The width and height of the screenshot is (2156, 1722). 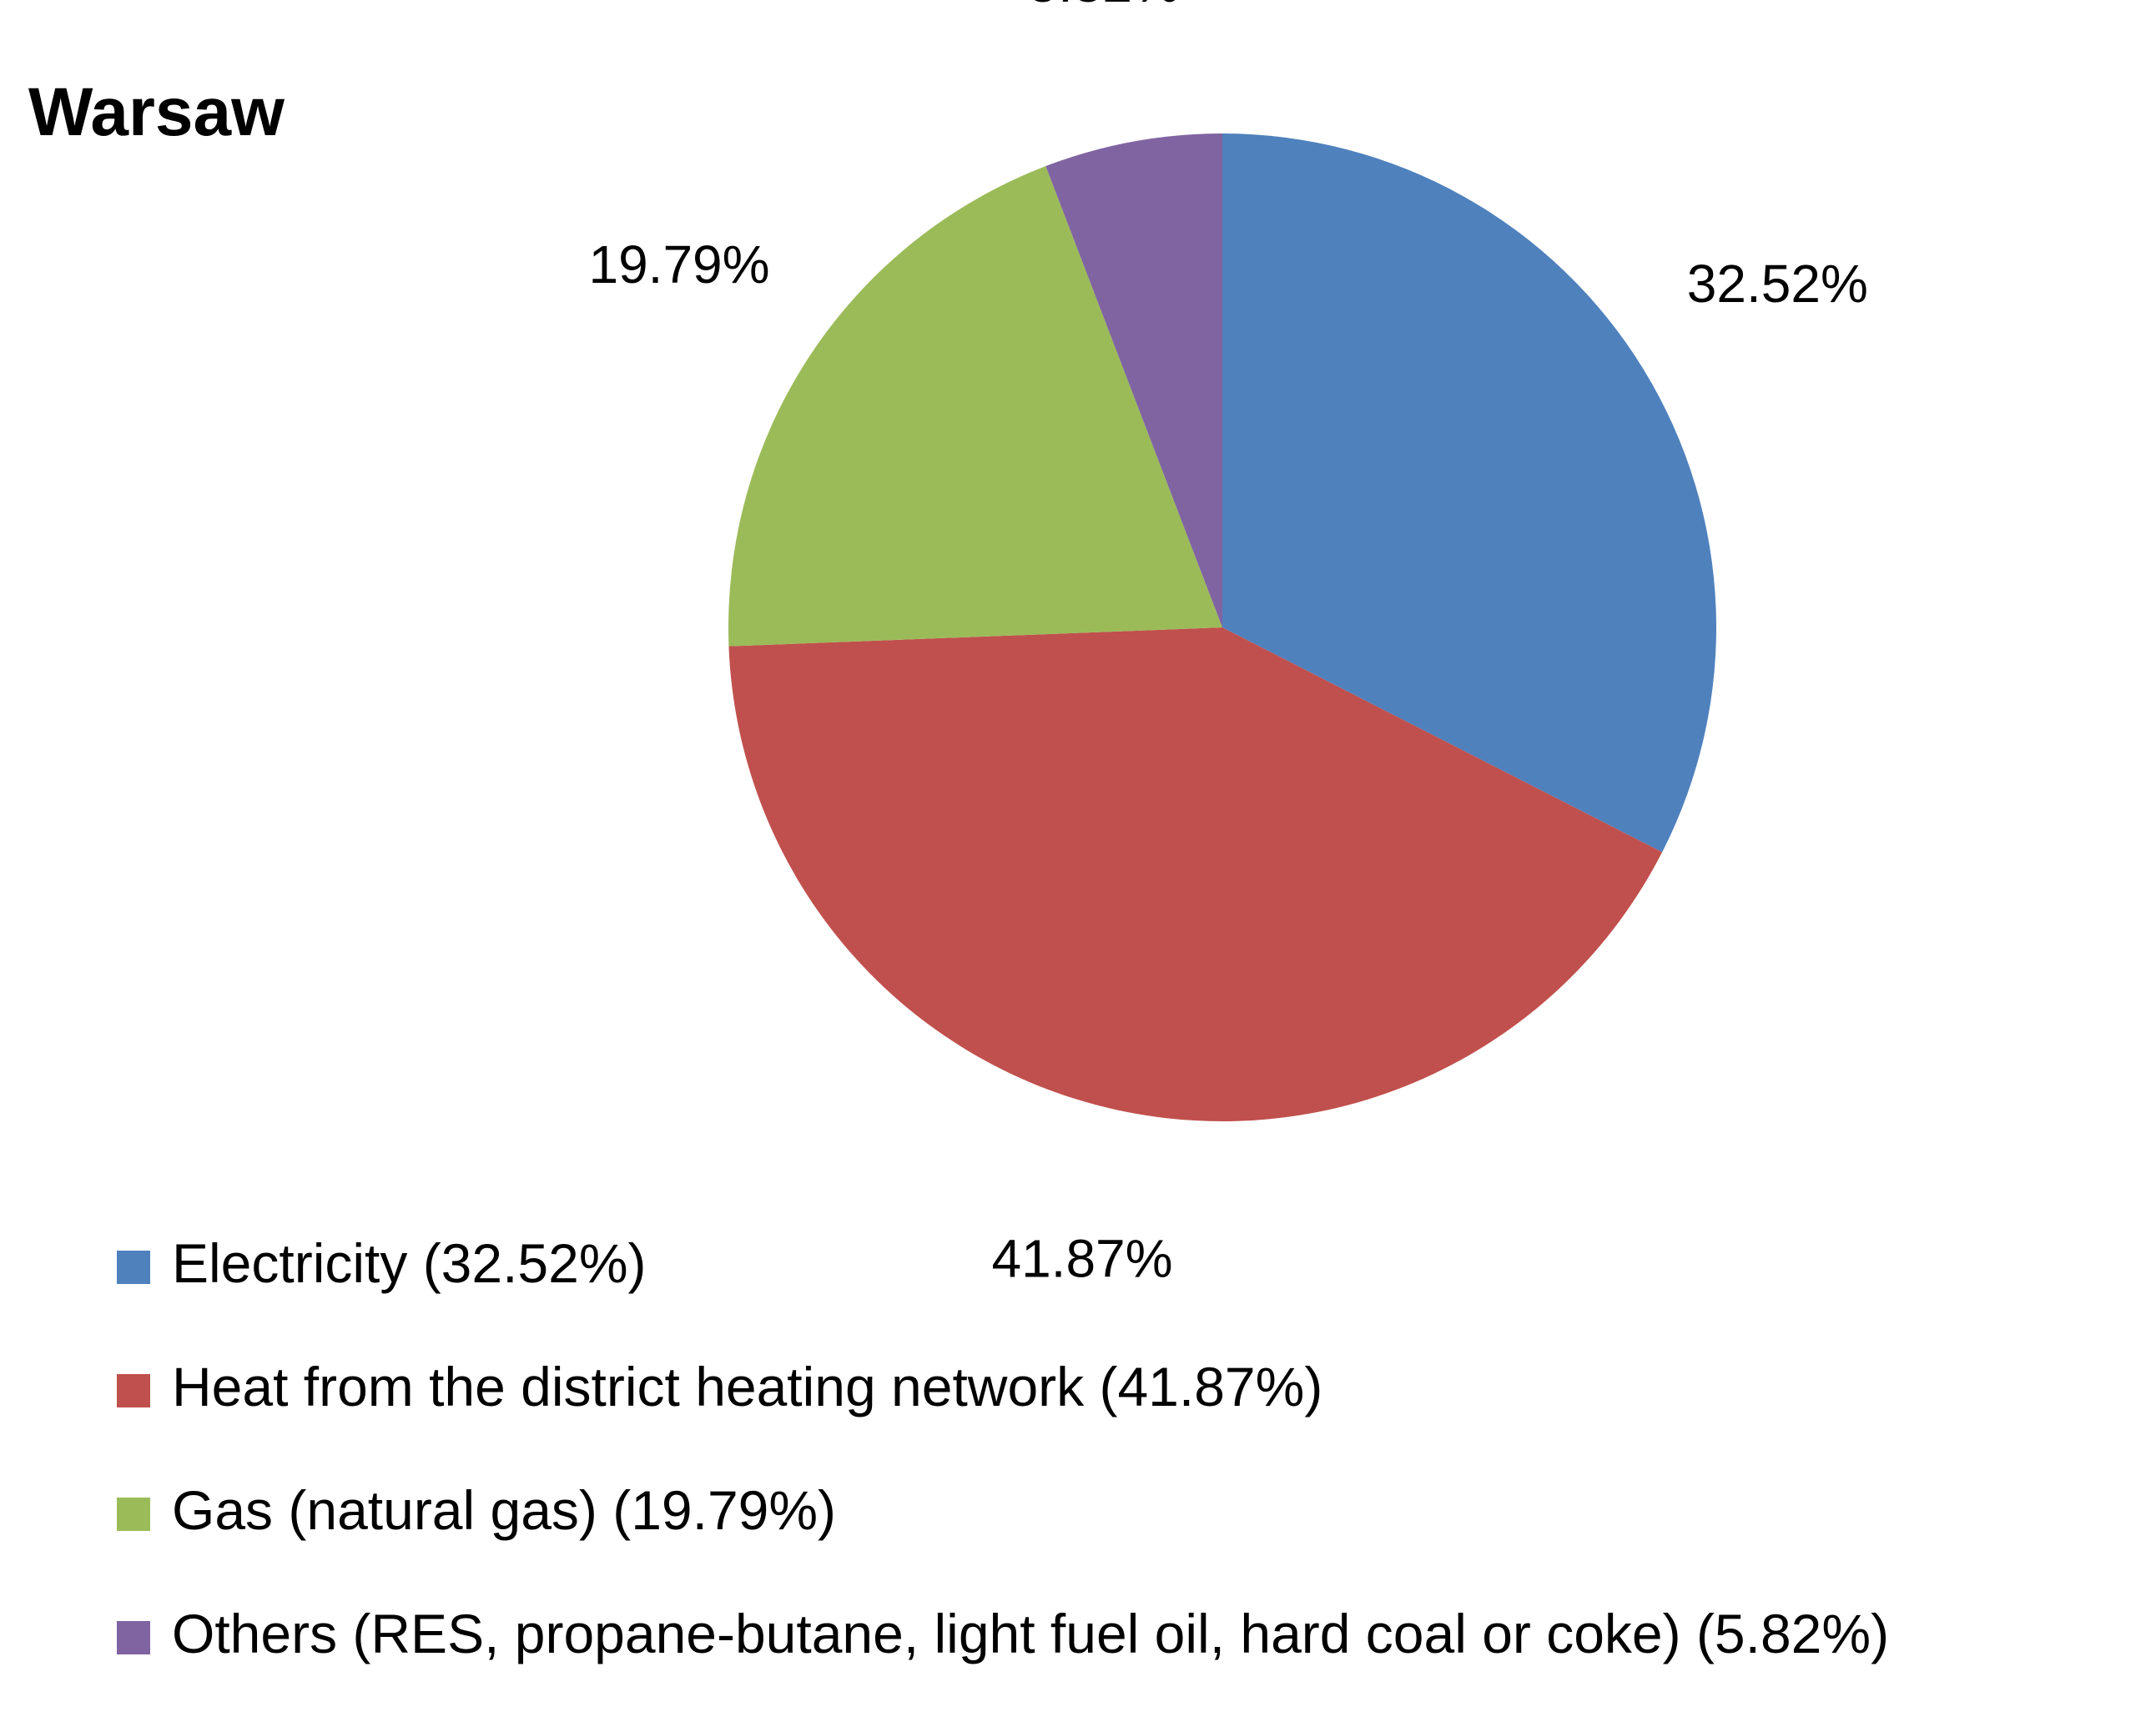 I want to click on pie-slice-gas, so click(x=975, y=406).